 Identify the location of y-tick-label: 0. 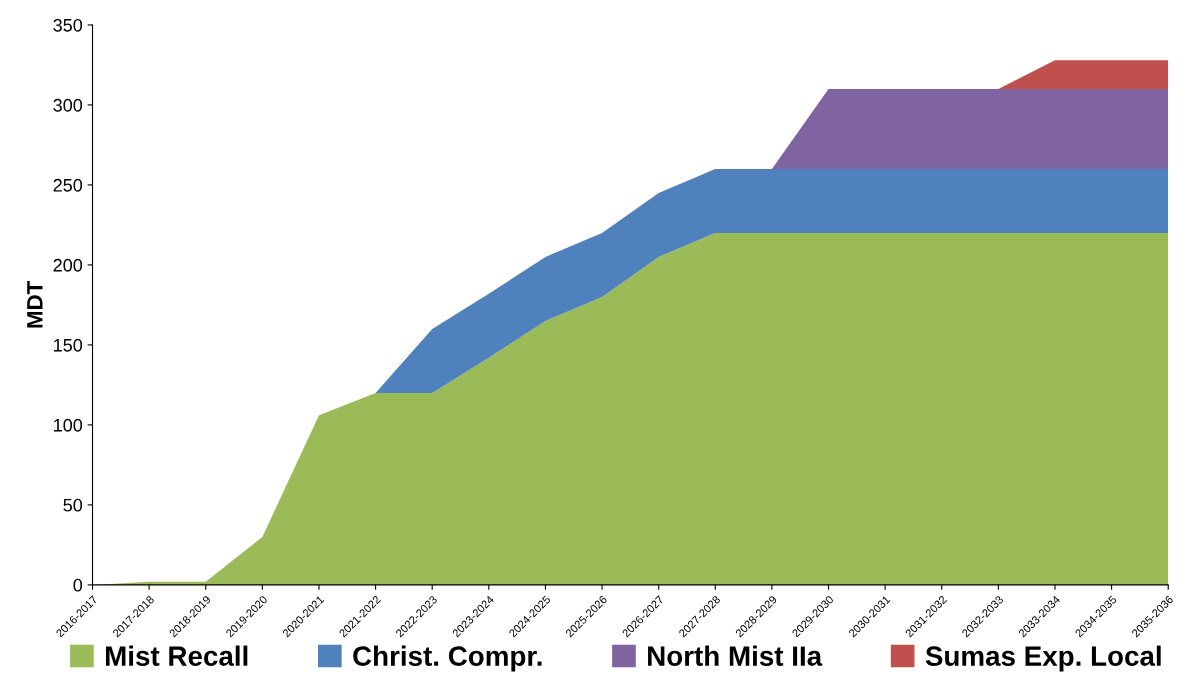
(78, 585).